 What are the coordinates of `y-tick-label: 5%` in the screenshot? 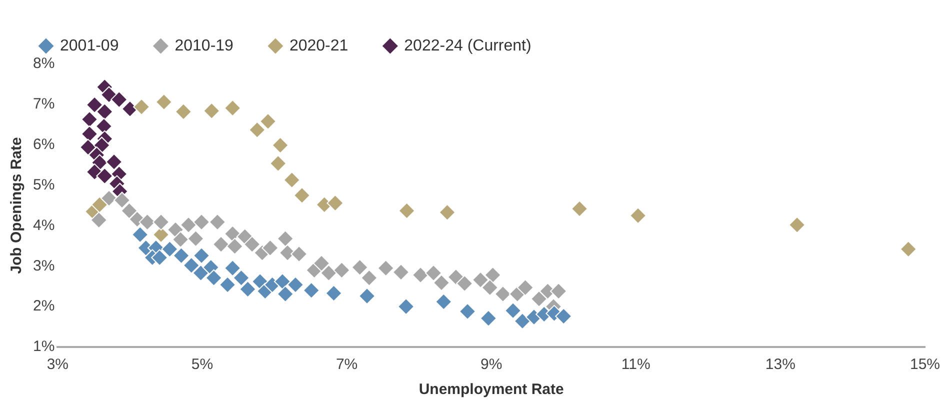 It's located at (43, 185).